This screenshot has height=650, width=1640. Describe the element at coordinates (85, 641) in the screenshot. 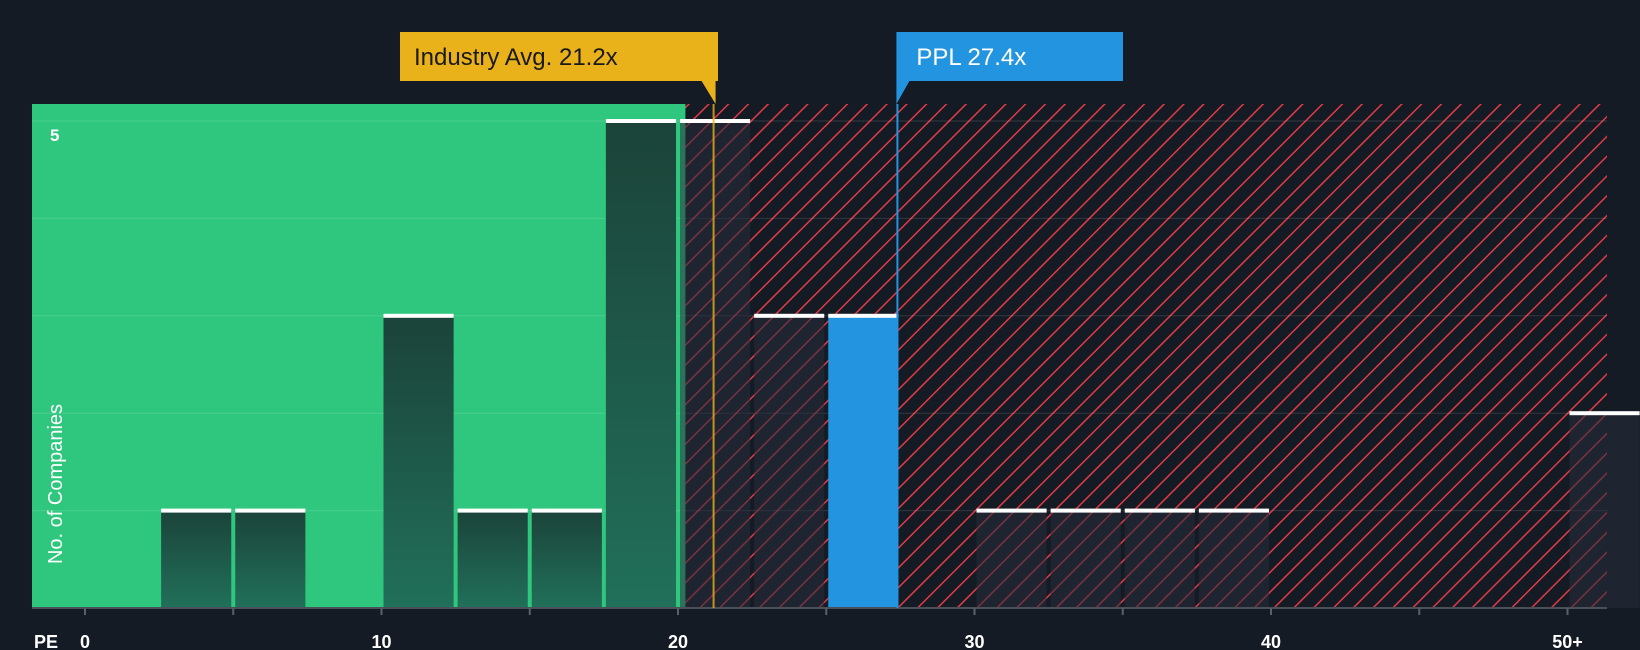

I see `x-tick-label: 0` at that location.